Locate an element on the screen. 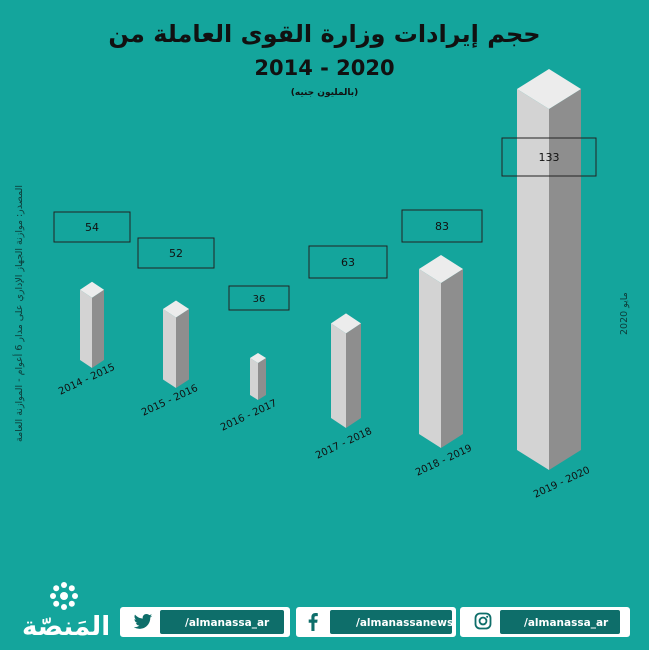 Image resolution: width=649 pixels, height=650 pixels. facebook-icon is located at coordinates (313, 622).